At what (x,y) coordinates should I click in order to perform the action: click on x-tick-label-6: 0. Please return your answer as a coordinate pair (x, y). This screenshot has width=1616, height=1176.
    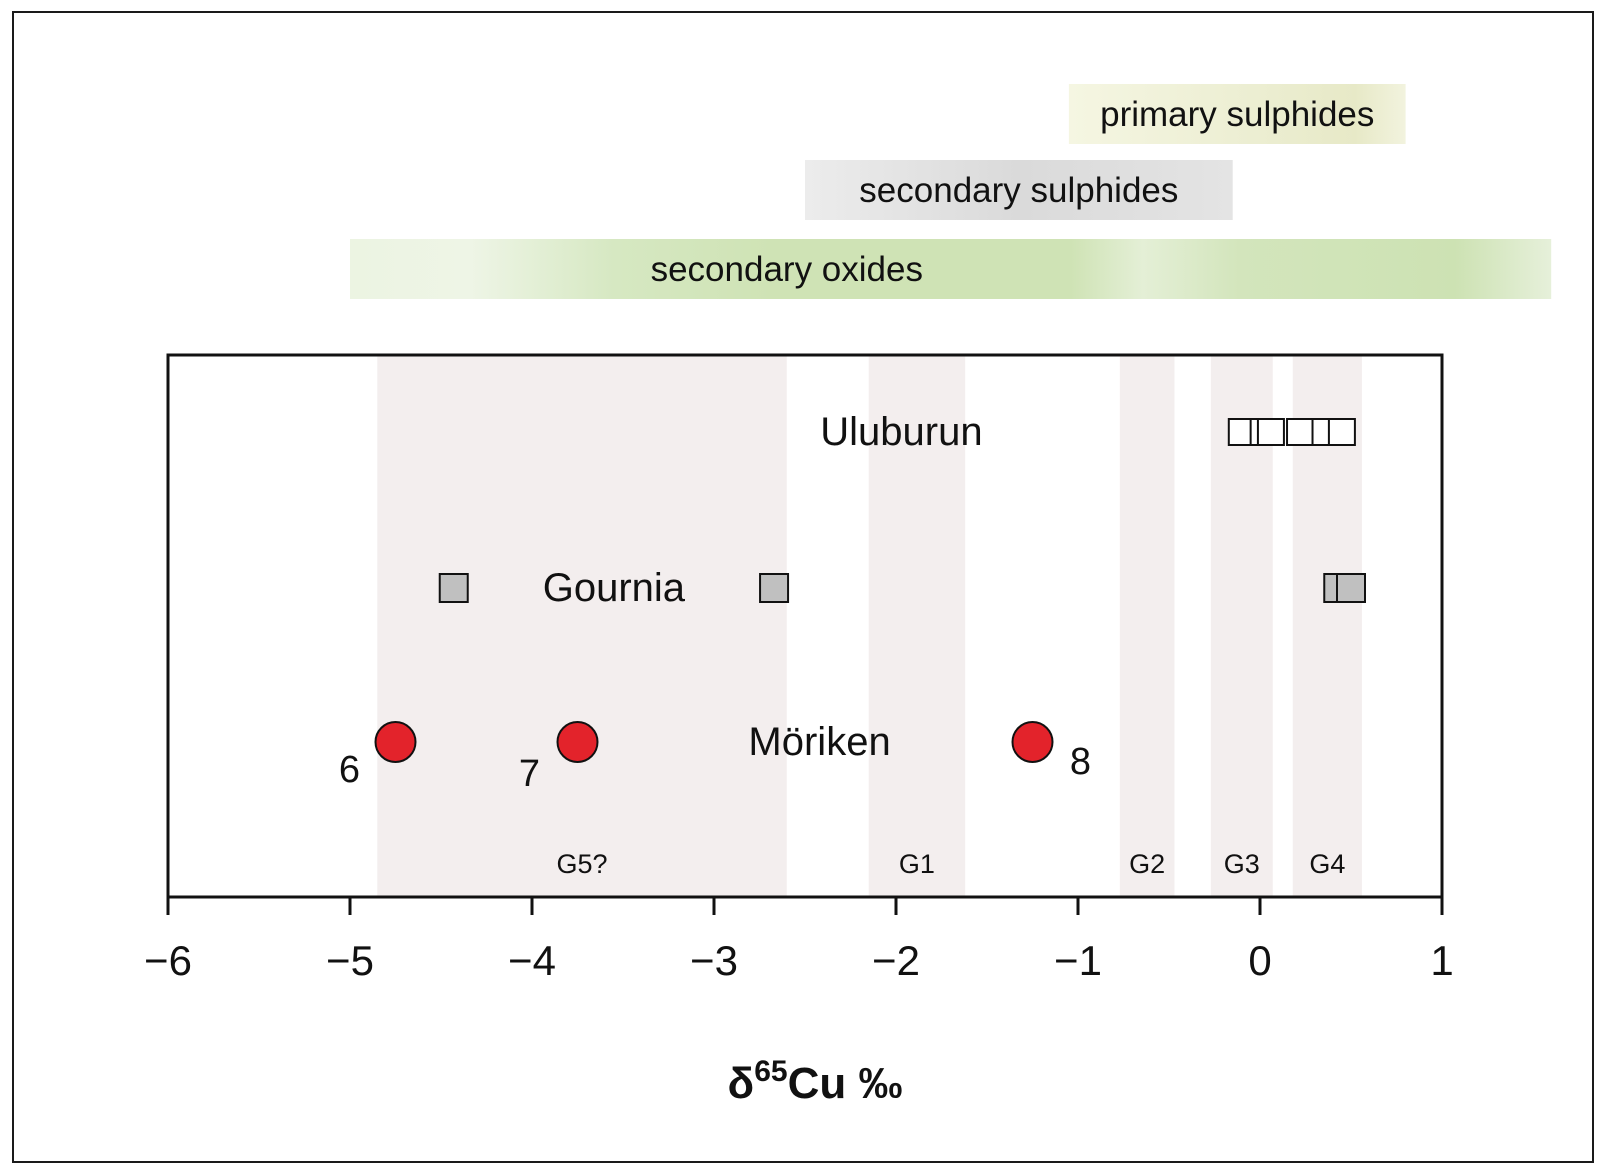
    Looking at the image, I should click on (1259, 960).